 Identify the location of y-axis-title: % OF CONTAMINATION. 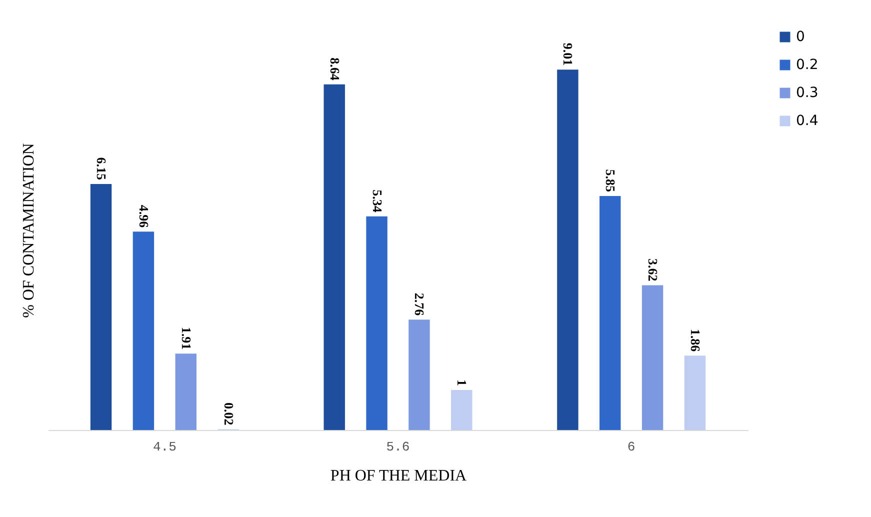
(29, 230).